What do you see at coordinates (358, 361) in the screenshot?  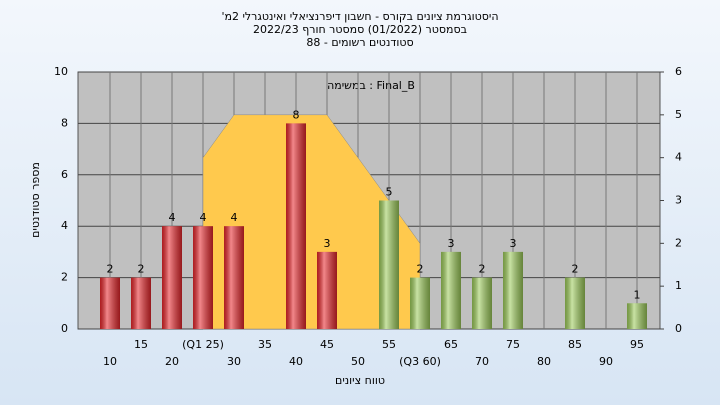 I see `x-tick-label: 50` at bounding box center [358, 361].